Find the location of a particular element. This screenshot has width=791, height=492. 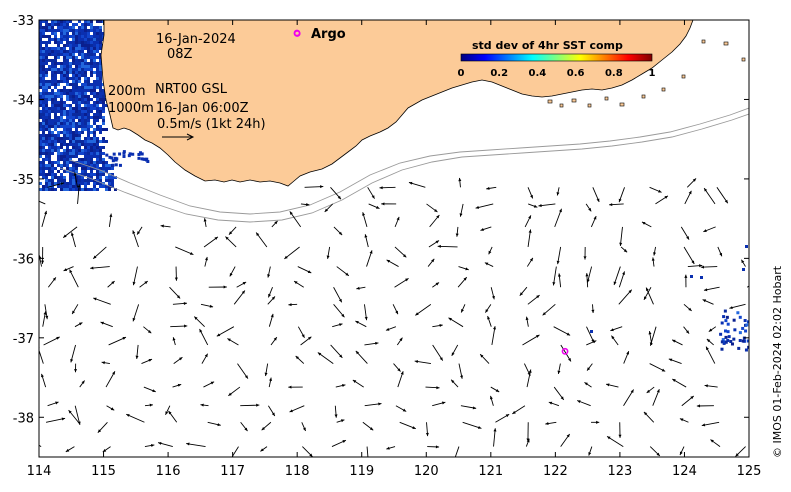

x-tick-label: 115 is located at coordinates (103, 471).